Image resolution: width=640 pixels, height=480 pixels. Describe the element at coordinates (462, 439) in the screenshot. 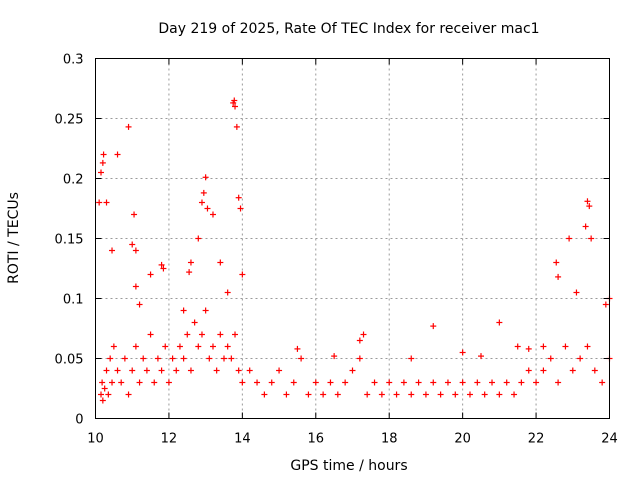

I see `x-tick-label: 20` at that location.